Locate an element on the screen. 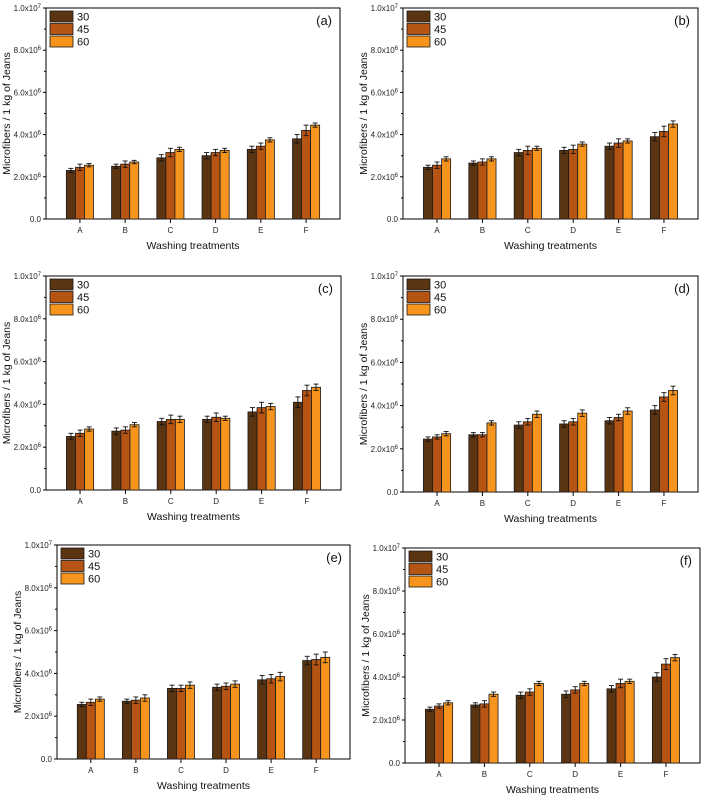 This screenshot has height=796, width=708. panel-label: (d) is located at coordinates (682, 288).